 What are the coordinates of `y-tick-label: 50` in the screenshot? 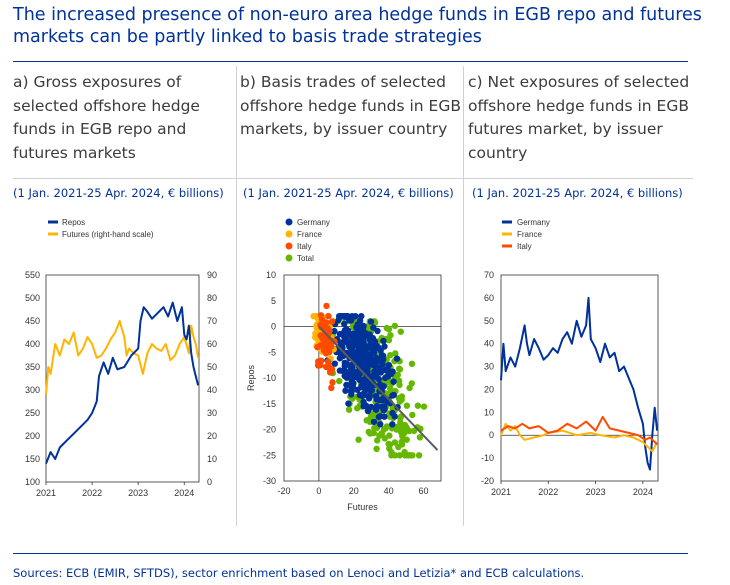 It's located at (489, 321).